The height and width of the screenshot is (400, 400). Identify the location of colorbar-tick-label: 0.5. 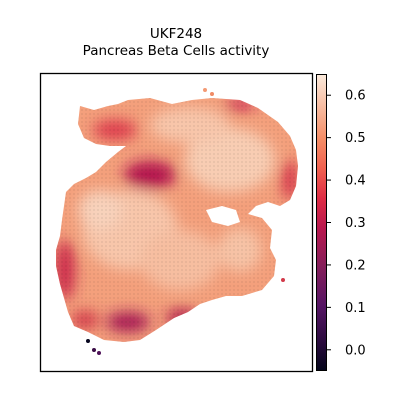
(355, 138).